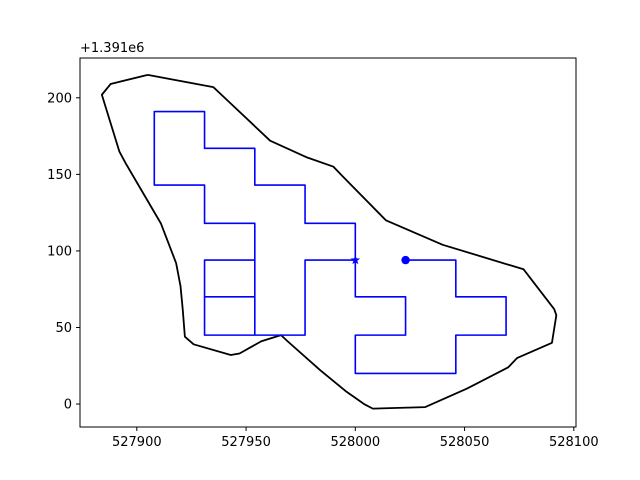 This screenshot has width=640, height=480. I want to click on y-tick-label: 150, so click(59, 175).